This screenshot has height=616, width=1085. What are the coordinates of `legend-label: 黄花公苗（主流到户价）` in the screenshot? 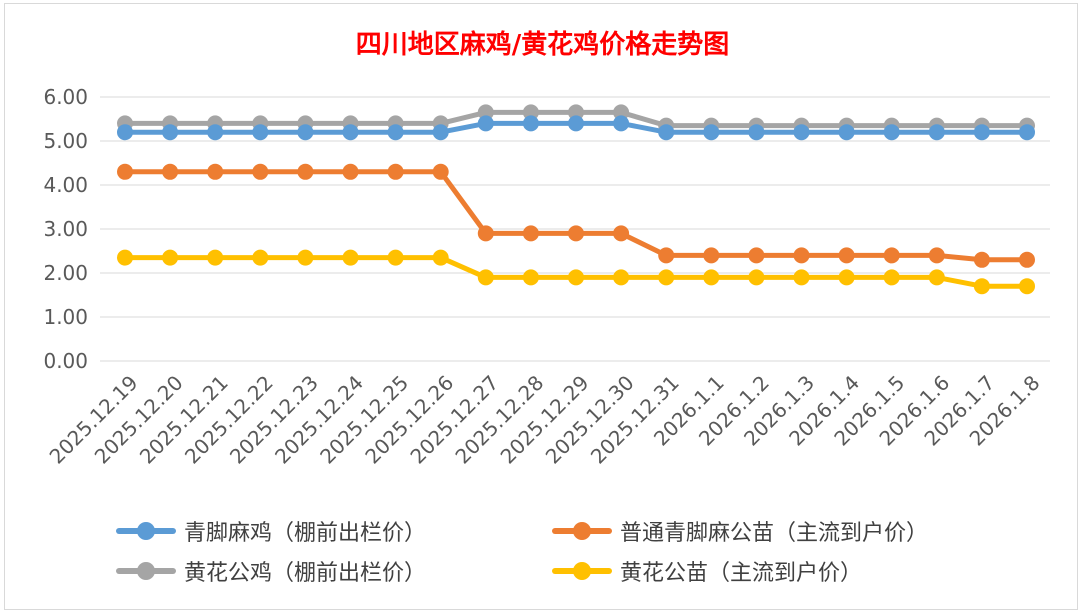 It's located at (741, 573).